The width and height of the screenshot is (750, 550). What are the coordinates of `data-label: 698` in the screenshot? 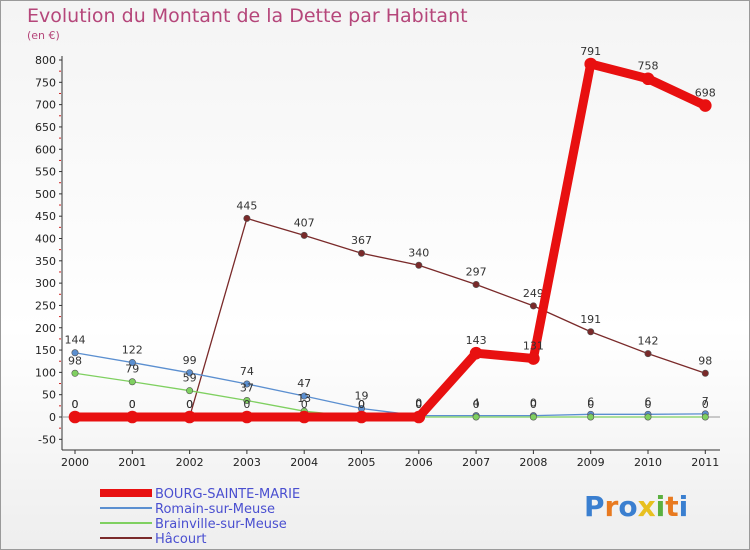 It's located at (705, 93).